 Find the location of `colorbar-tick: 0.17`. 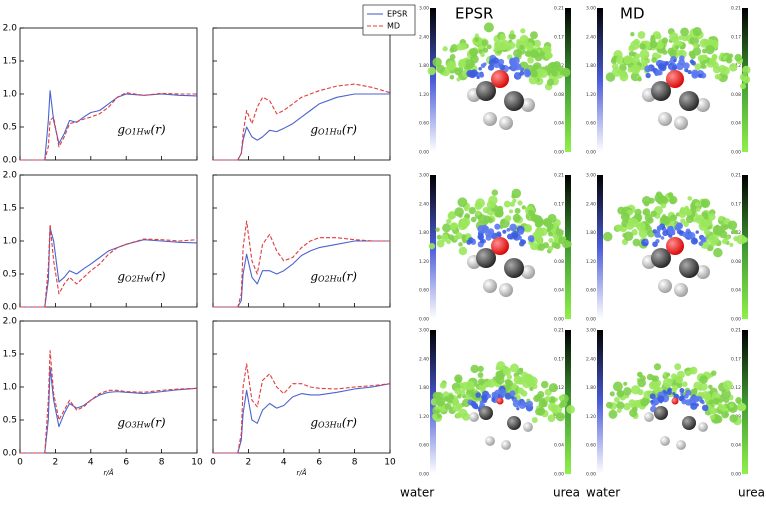

colorbar-tick: 0.17 is located at coordinates (559, 37).